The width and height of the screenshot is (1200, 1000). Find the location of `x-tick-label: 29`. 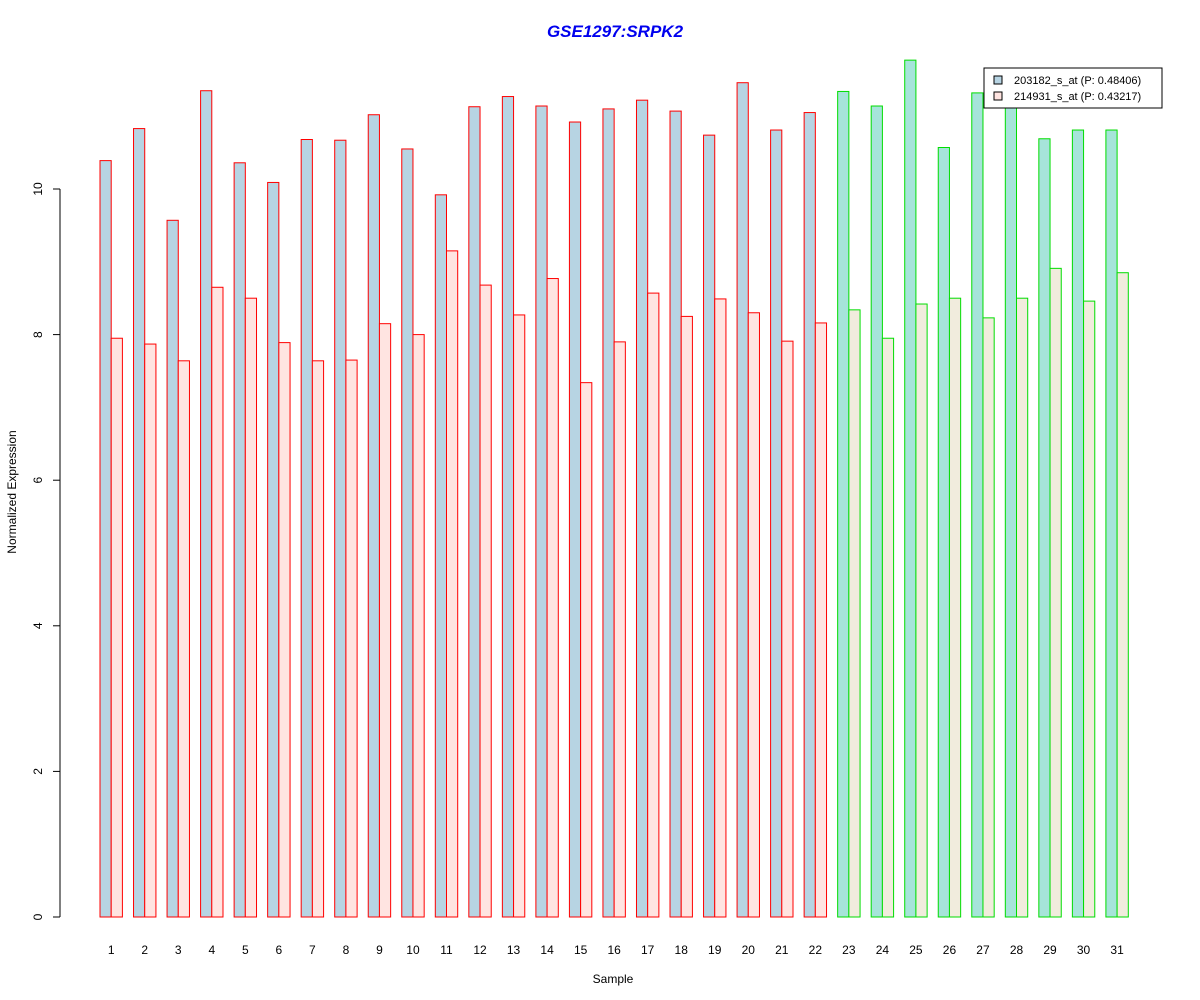

x-tick-label: 29 is located at coordinates (1050, 950).